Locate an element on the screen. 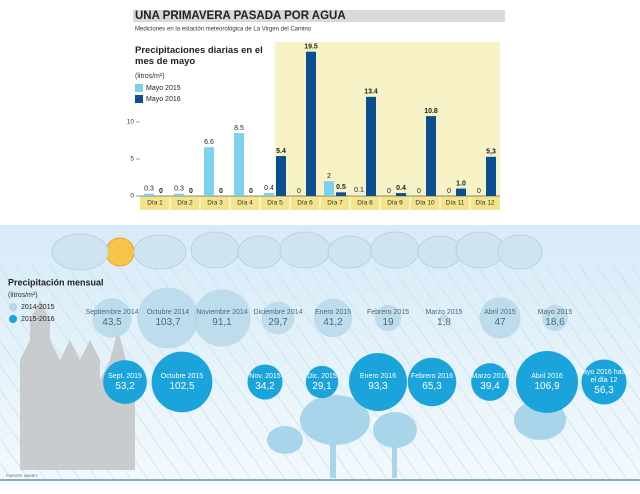 This screenshot has height=494, width=640. value-label: 1.0 is located at coordinates (461, 183).